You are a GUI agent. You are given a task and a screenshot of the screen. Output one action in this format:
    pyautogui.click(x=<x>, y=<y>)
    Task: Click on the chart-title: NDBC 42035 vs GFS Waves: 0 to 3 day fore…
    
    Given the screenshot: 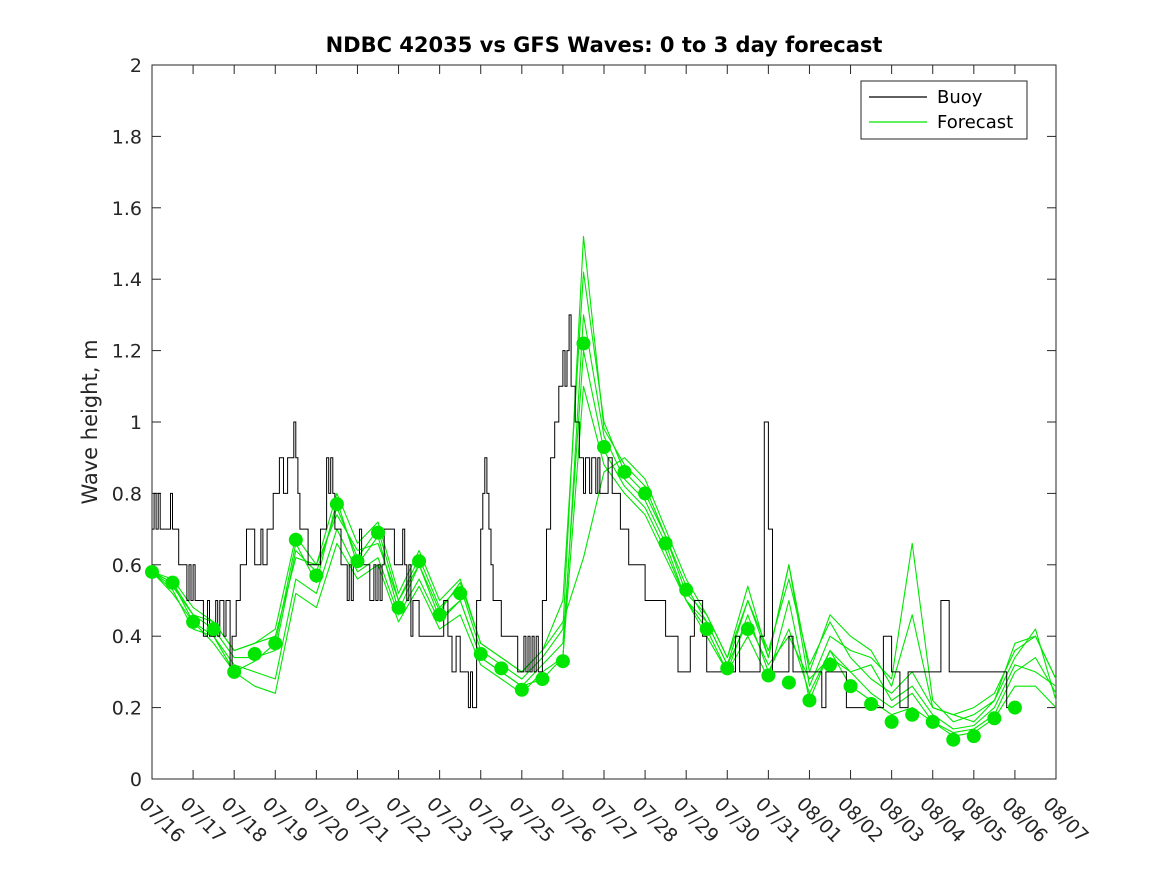 What is the action you would take?
    pyautogui.click(x=604, y=45)
    